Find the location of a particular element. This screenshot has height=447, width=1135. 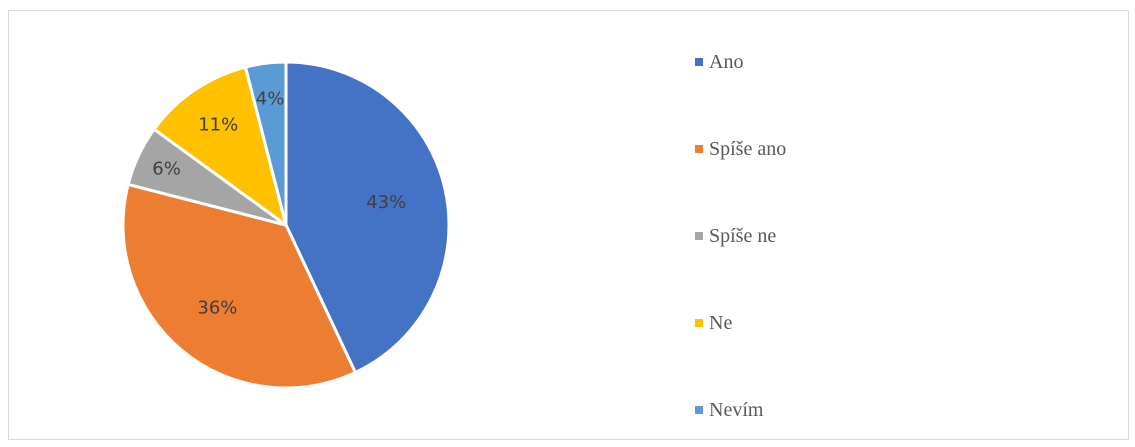

legend-item-5: Nevím is located at coordinates (729, 410).